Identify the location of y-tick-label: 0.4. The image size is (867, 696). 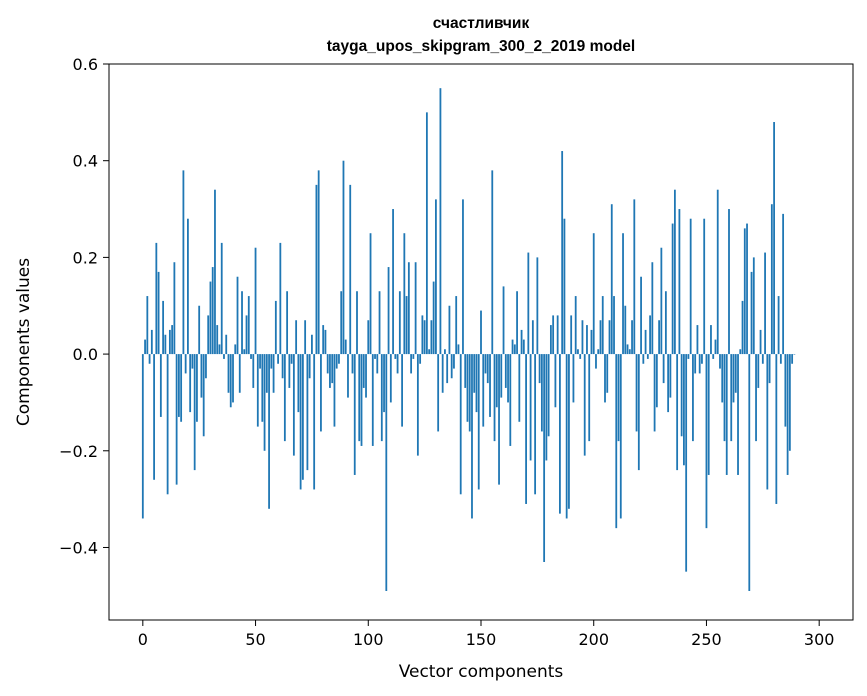
(85, 161).